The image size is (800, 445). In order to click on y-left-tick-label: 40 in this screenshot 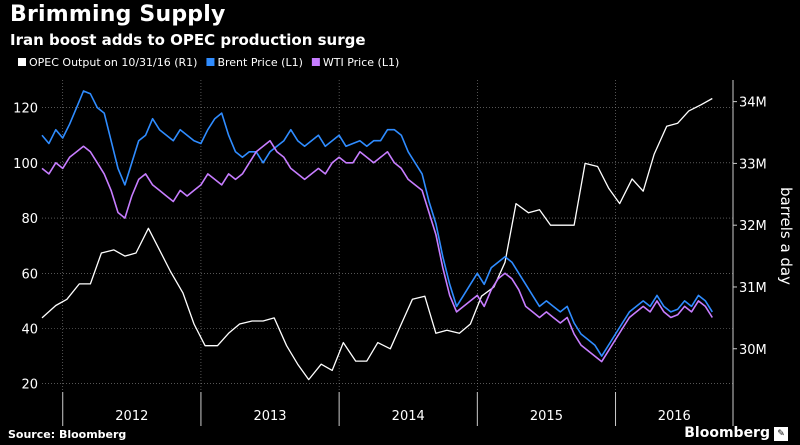, I will do `click(29, 329)`.